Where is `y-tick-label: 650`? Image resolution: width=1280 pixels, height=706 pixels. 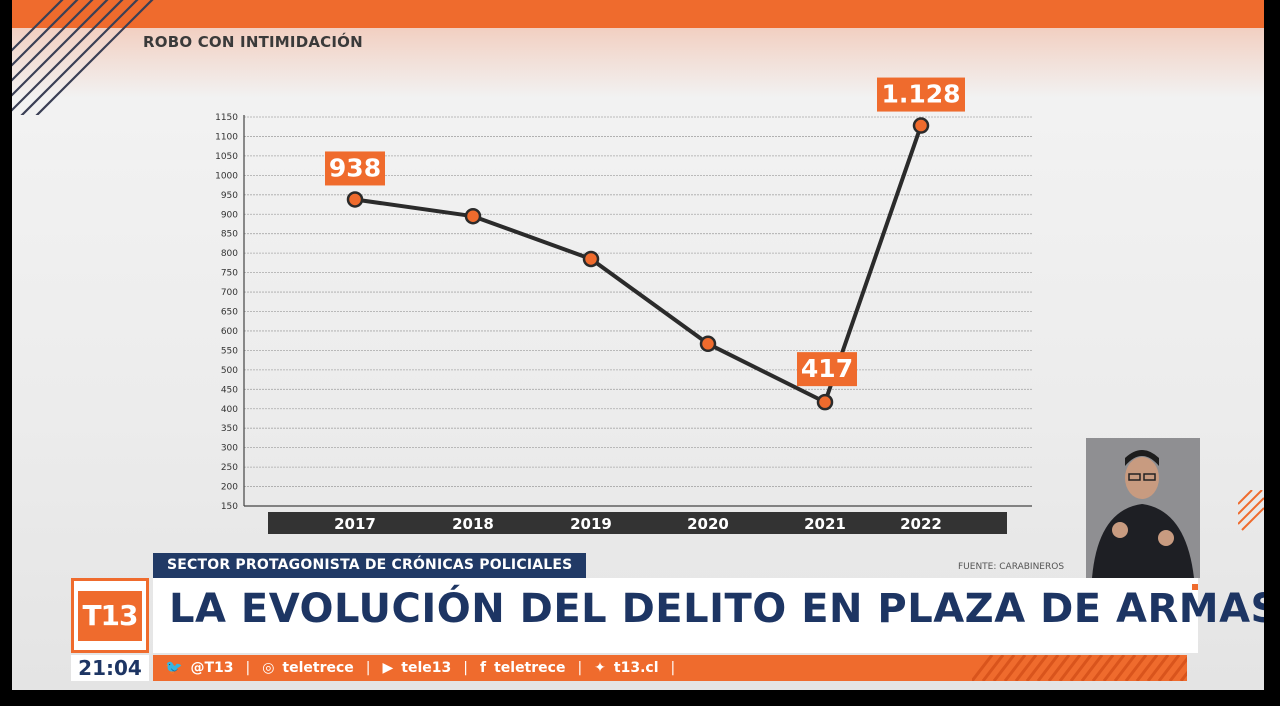
y-tick-label: 650 is located at coordinates (229, 313).